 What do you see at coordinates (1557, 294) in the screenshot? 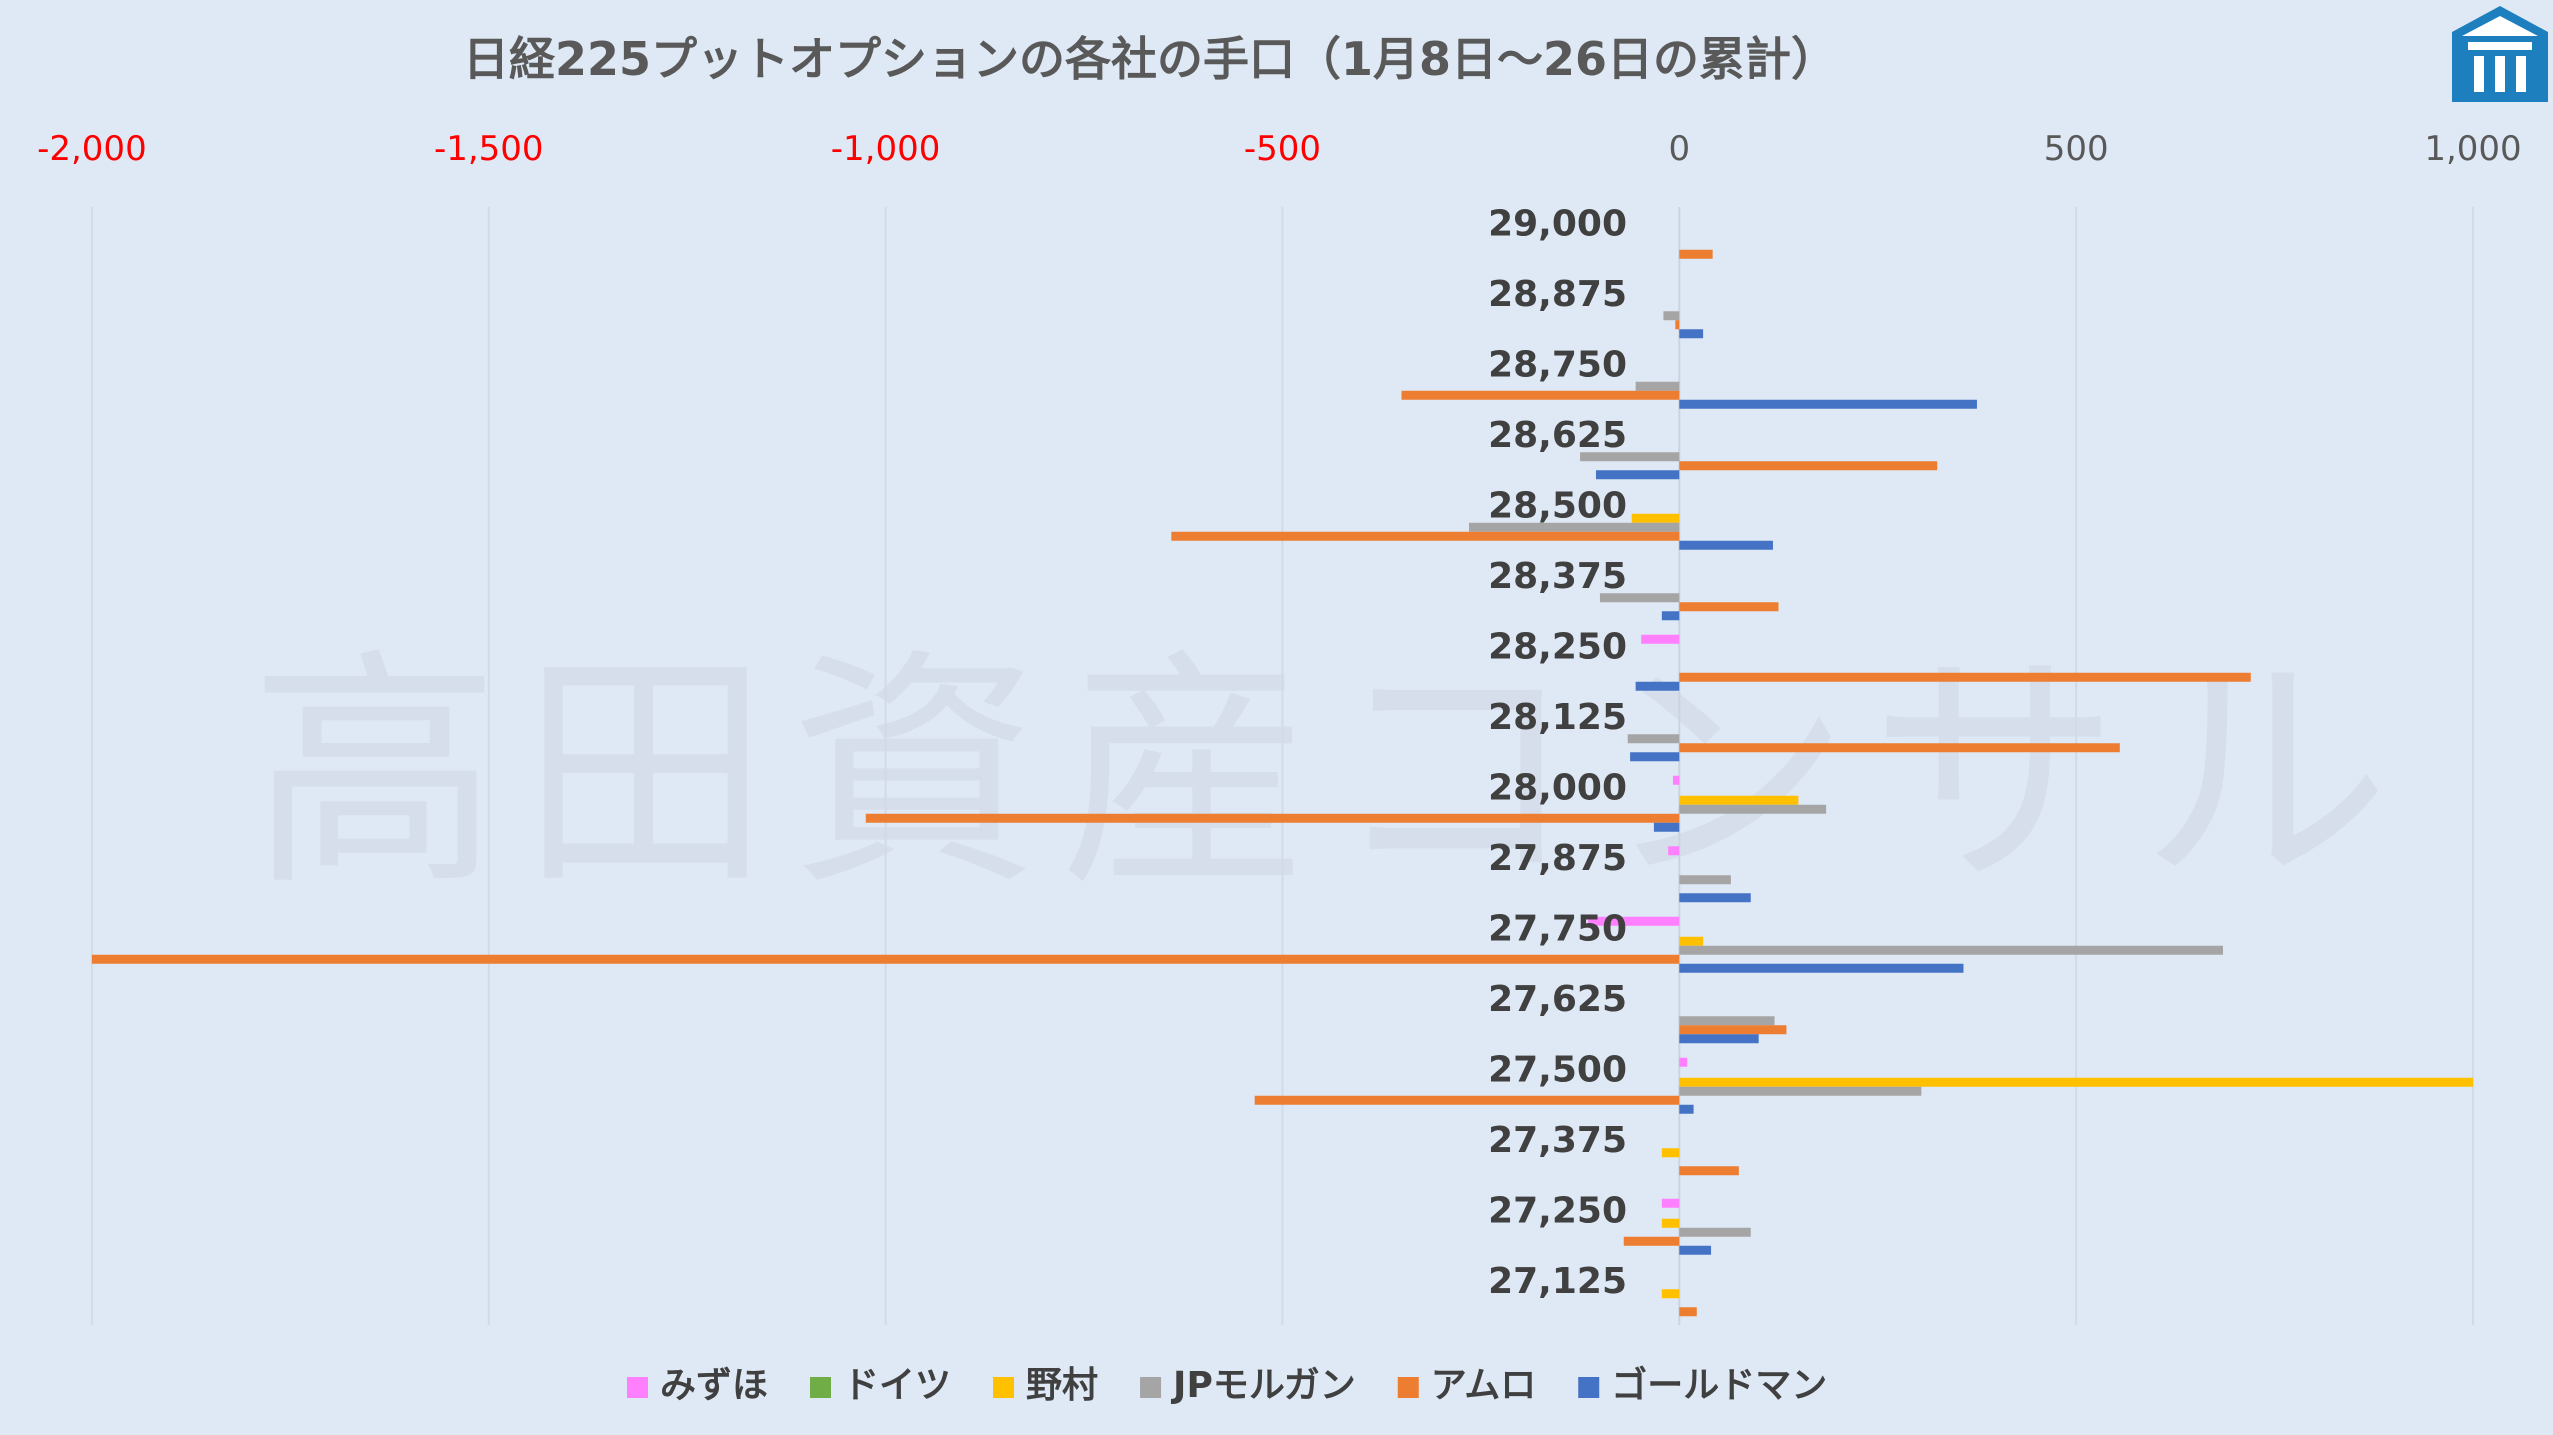
I see `y-tick-label: 28,875` at bounding box center [1557, 294].